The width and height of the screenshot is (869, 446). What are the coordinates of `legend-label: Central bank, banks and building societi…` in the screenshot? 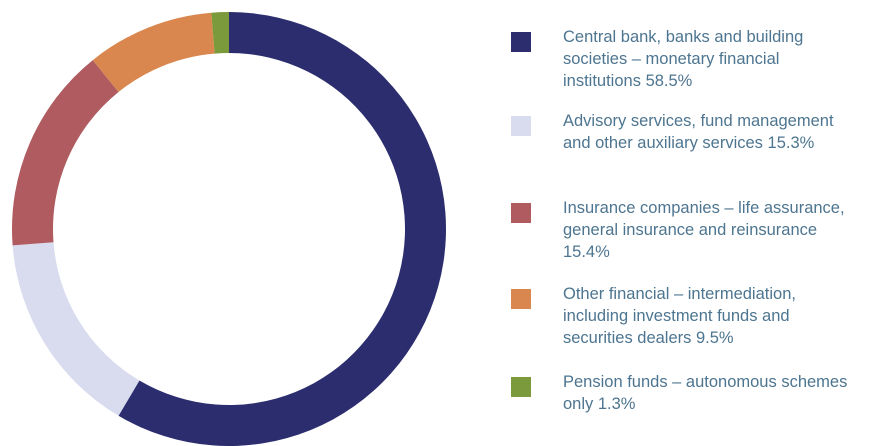 It's located at (705, 59).